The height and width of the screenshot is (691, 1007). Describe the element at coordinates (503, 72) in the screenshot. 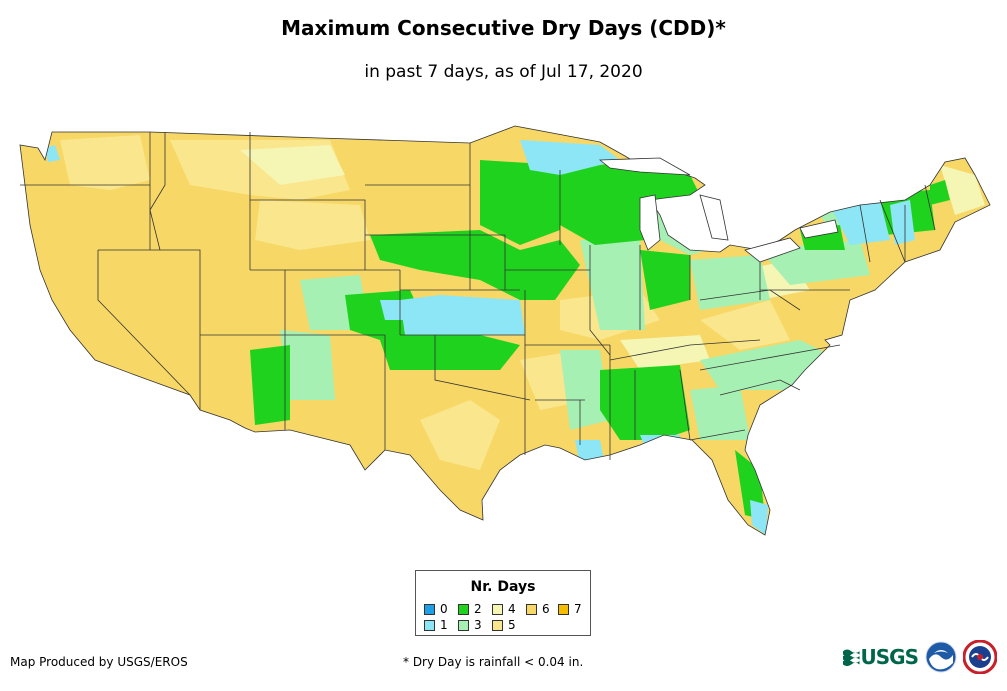

I see `map-subtitle: in past 7 days, as of Jul 17, 2020` at that location.